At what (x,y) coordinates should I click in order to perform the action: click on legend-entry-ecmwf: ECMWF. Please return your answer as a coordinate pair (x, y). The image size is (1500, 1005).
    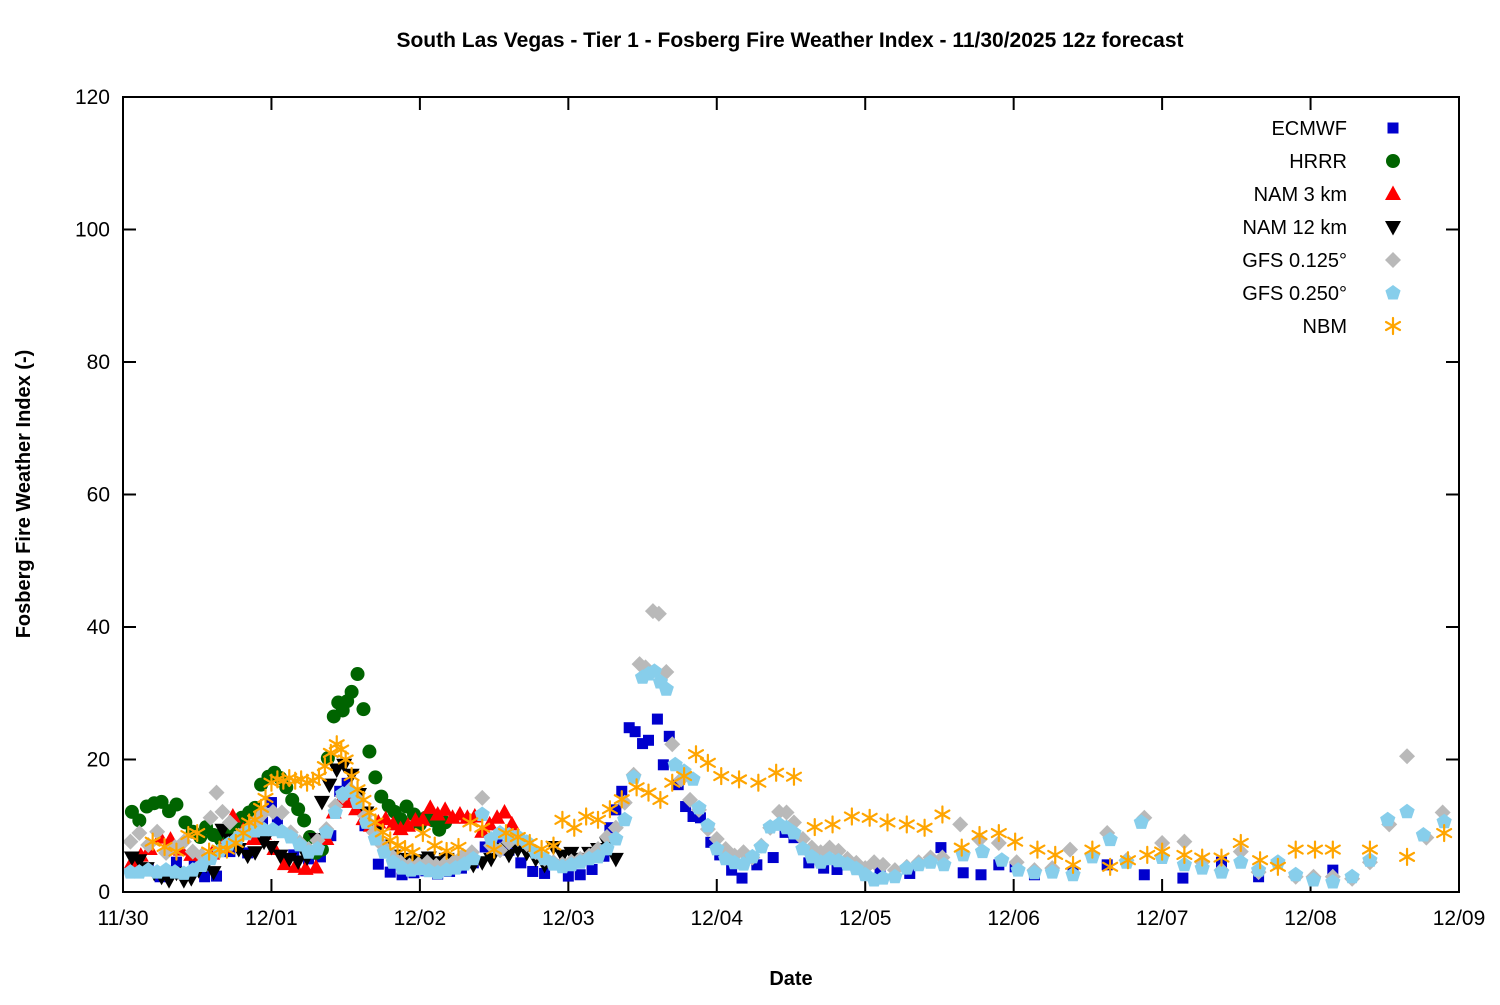
    Looking at the image, I should click on (1335, 129).